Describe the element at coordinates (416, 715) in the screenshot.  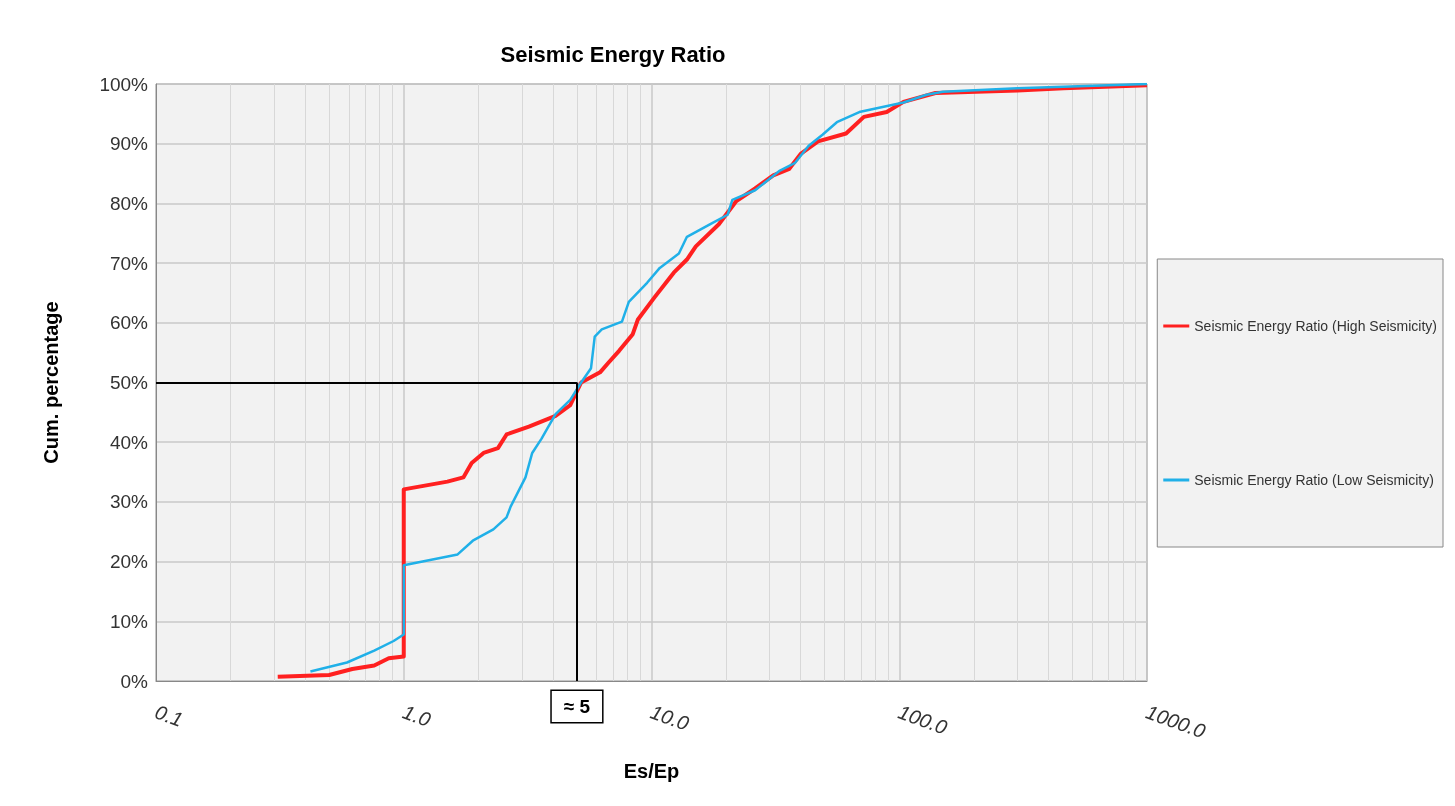
I see `x-tick-label: 1.0` at that location.